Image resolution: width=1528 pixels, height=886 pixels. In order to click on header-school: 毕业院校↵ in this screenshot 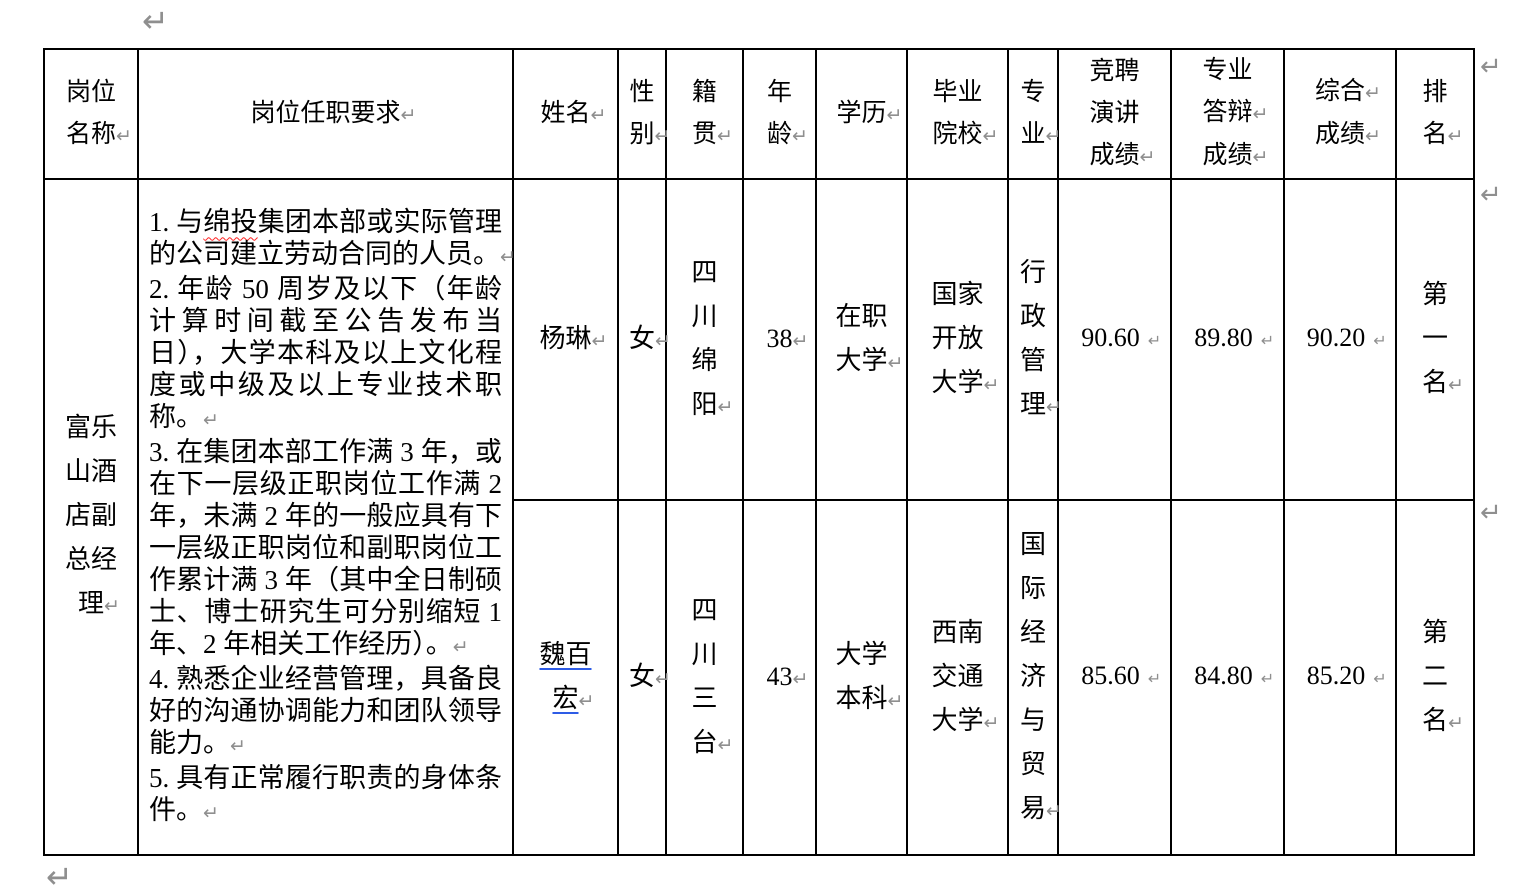, I will do `click(957, 114)`.